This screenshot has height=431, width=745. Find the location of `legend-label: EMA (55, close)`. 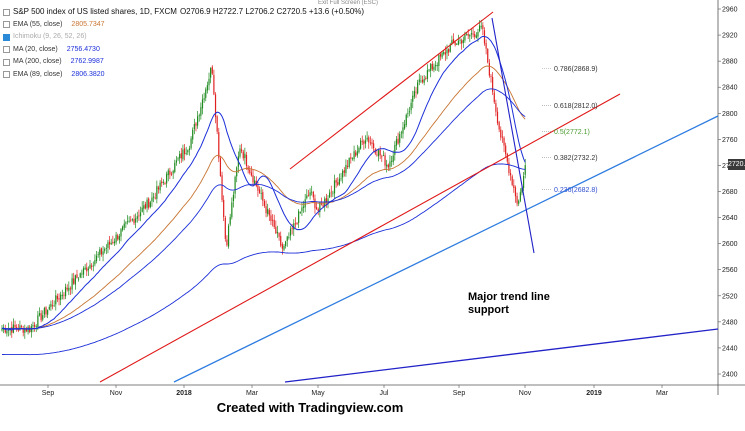

legend-label: EMA (55, close) is located at coordinates (38, 24).